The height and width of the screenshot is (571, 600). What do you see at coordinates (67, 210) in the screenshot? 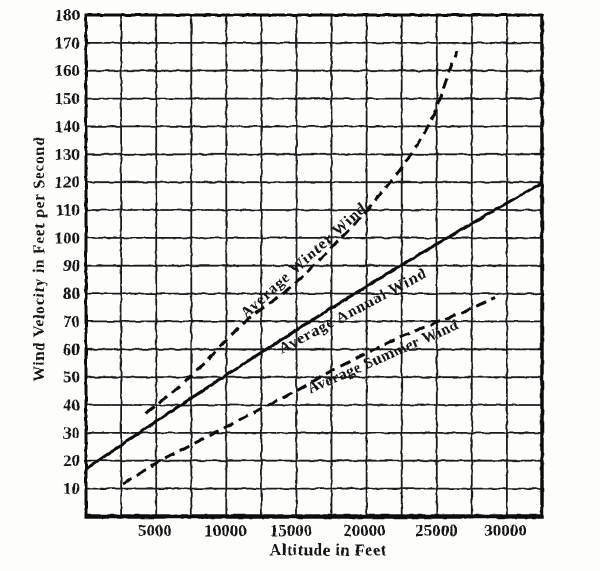
I see `svg-text: 110` at bounding box center [67, 210].